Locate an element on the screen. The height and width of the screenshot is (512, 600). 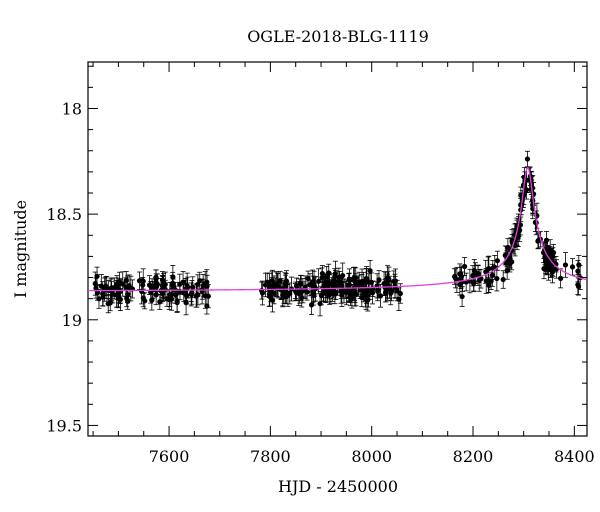
y-tick-label: 19 is located at coordinates (72, 320).